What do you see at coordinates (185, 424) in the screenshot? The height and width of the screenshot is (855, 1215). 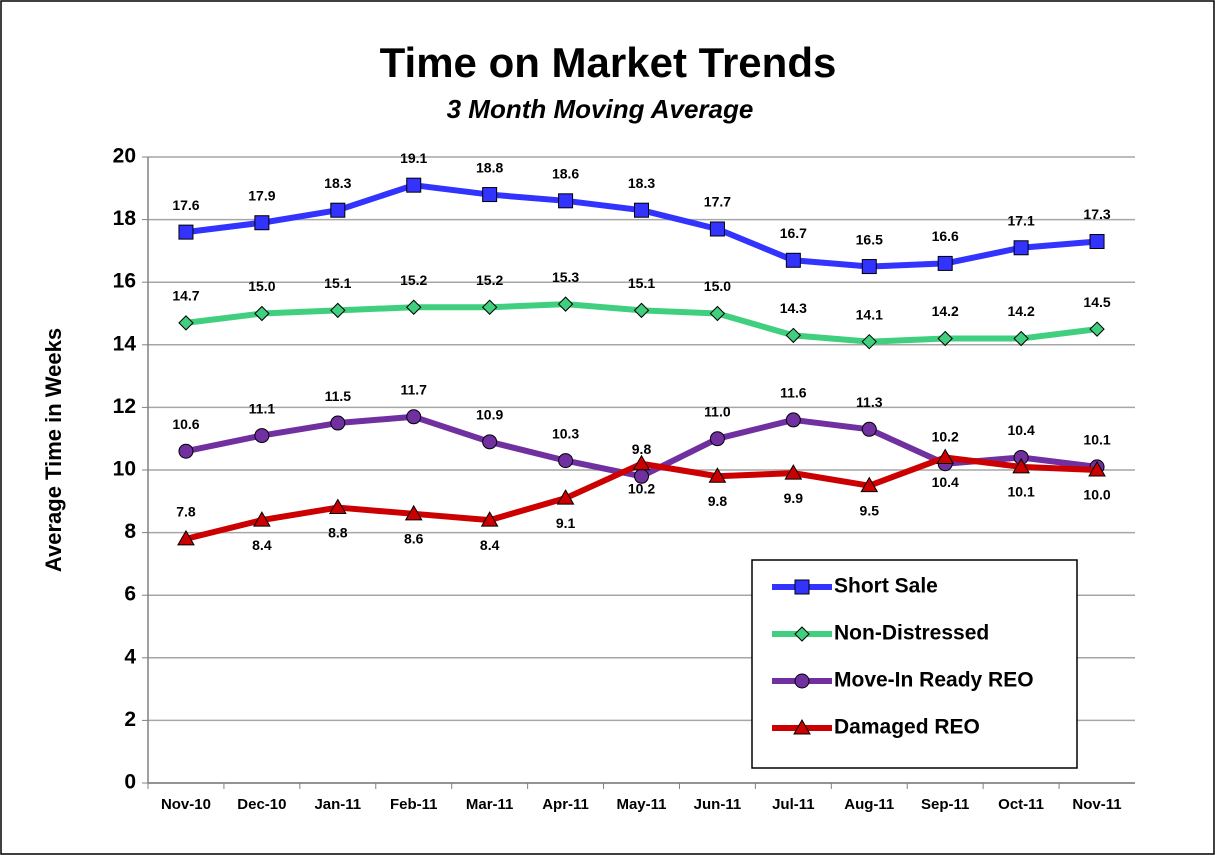 I see `data-label: 10.6` at bounding box center [185, 424].